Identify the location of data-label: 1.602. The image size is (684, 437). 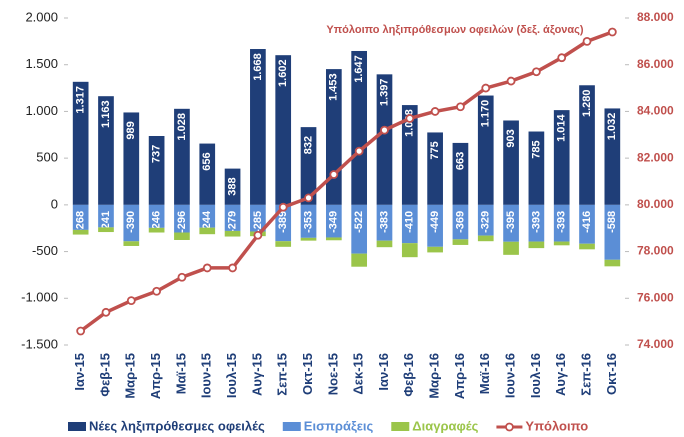
(283, 73).